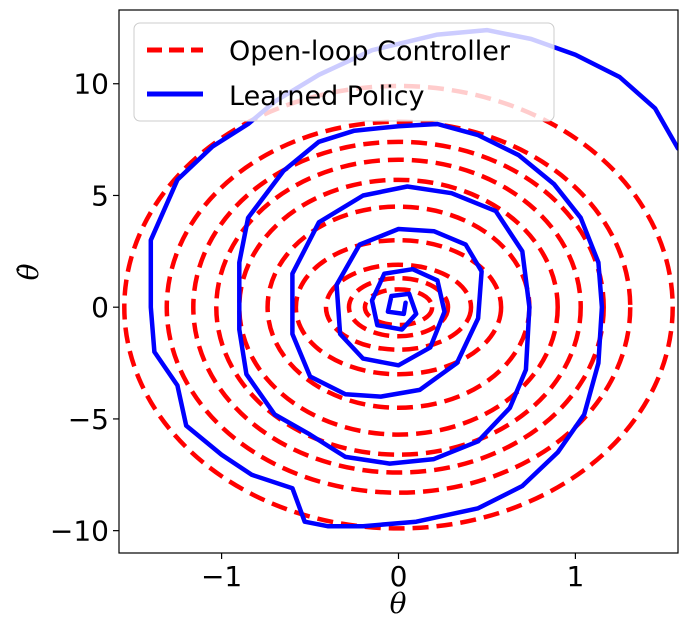 The width and height of the screenshot is (687, 630). Describe the element at coordinates (575, 576) in the screenshot. I see `x-tick-label: 1` at that location.